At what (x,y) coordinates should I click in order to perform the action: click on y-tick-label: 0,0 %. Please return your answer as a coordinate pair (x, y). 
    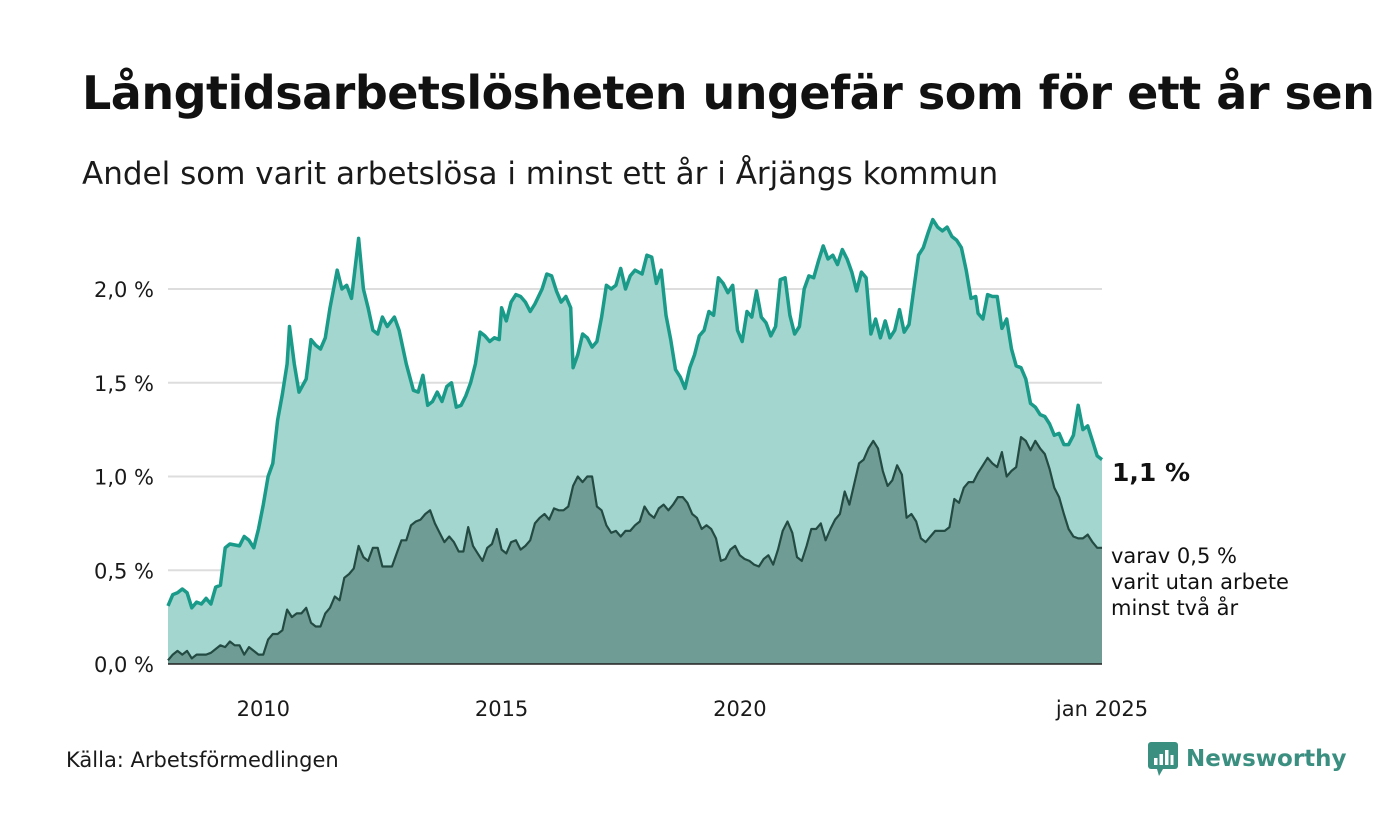
    Looking at the image, I should click on (124, 665).